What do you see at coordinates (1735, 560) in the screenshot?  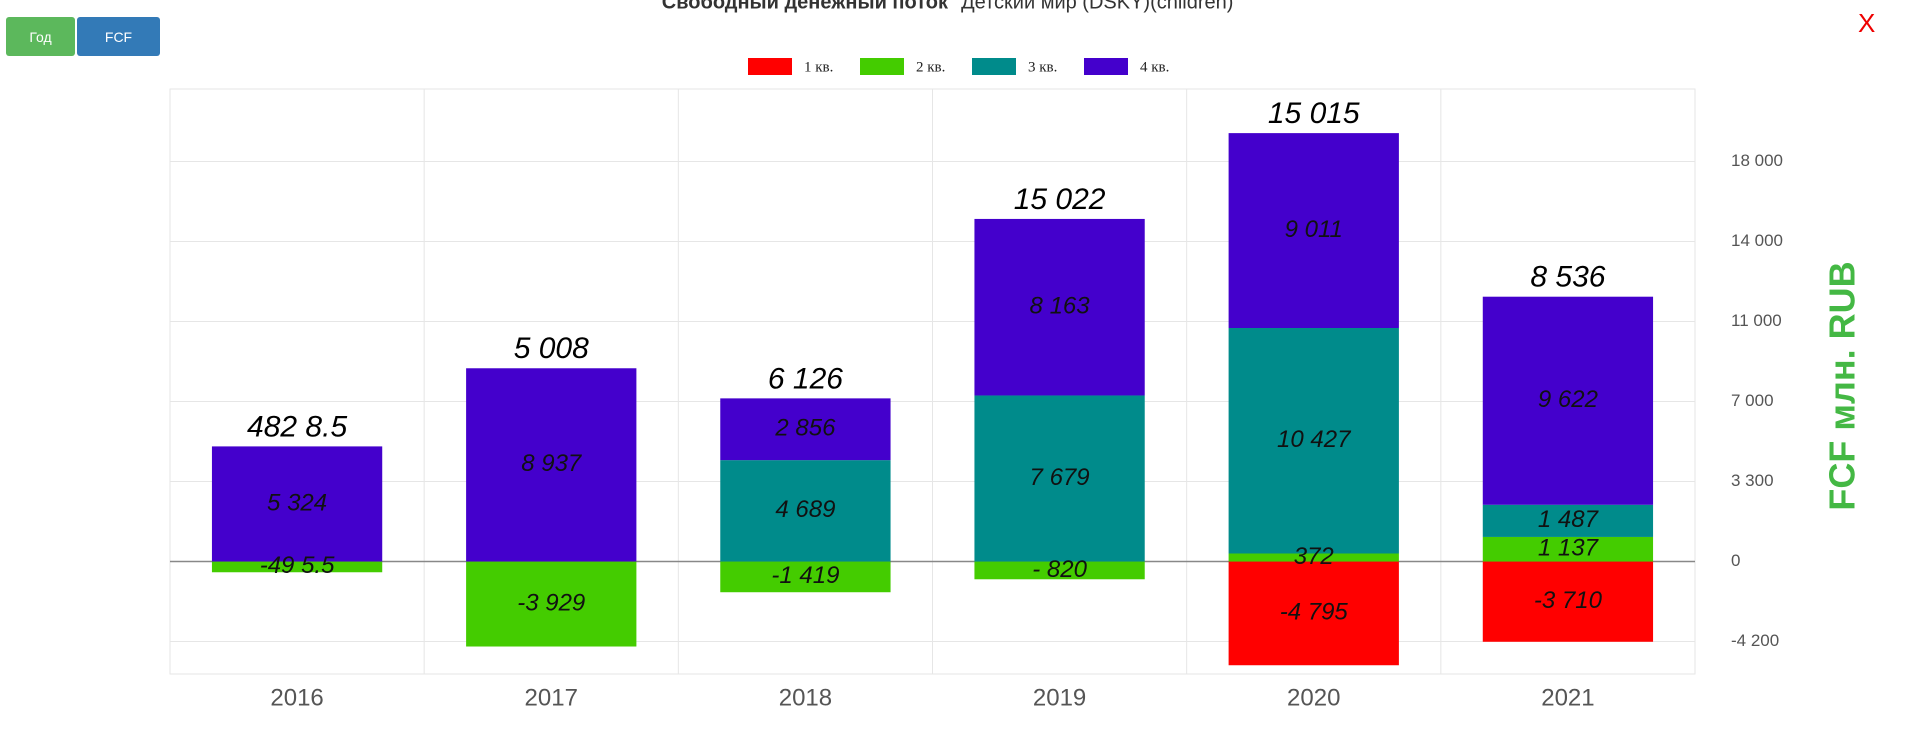 I see `y-tick-label: 0` at bounding box center [1735, 560].